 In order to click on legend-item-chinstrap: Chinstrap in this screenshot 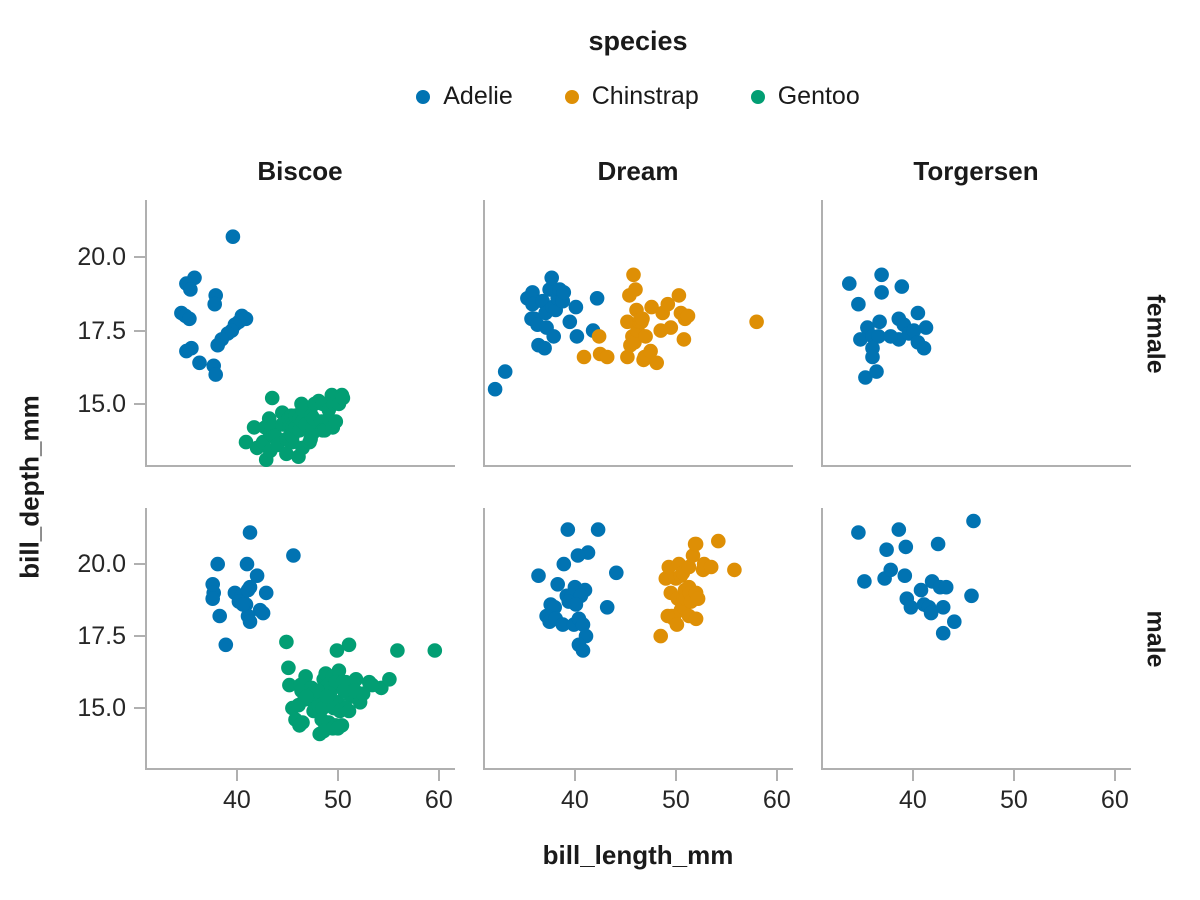, I will do `click(631, 96)`.